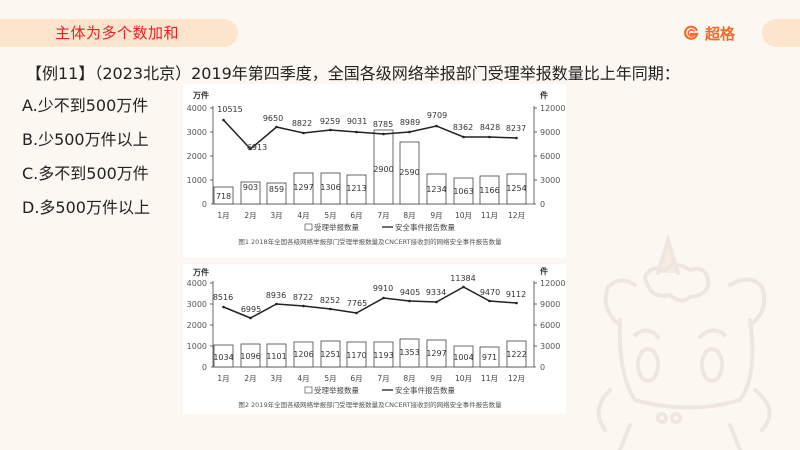  Describe the element at coordinates (330, 300) in the screenshot. I see `svg-text: 8252` at that location.